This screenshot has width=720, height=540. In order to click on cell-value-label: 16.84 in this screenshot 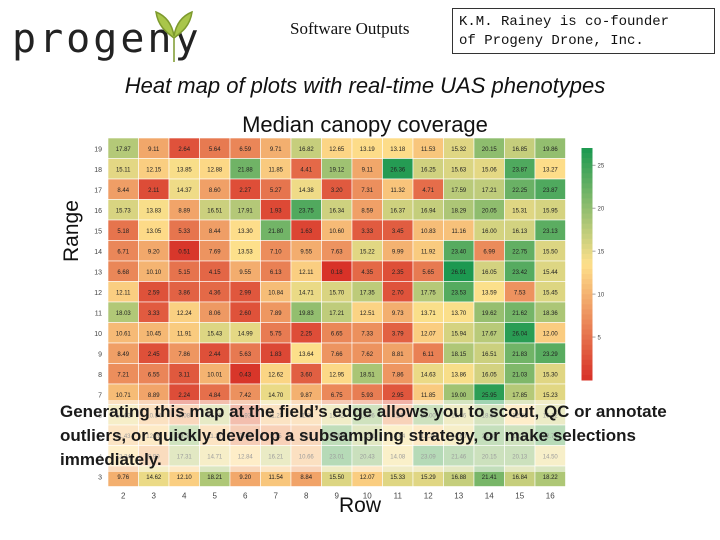, I will do `click(520, 478)`.